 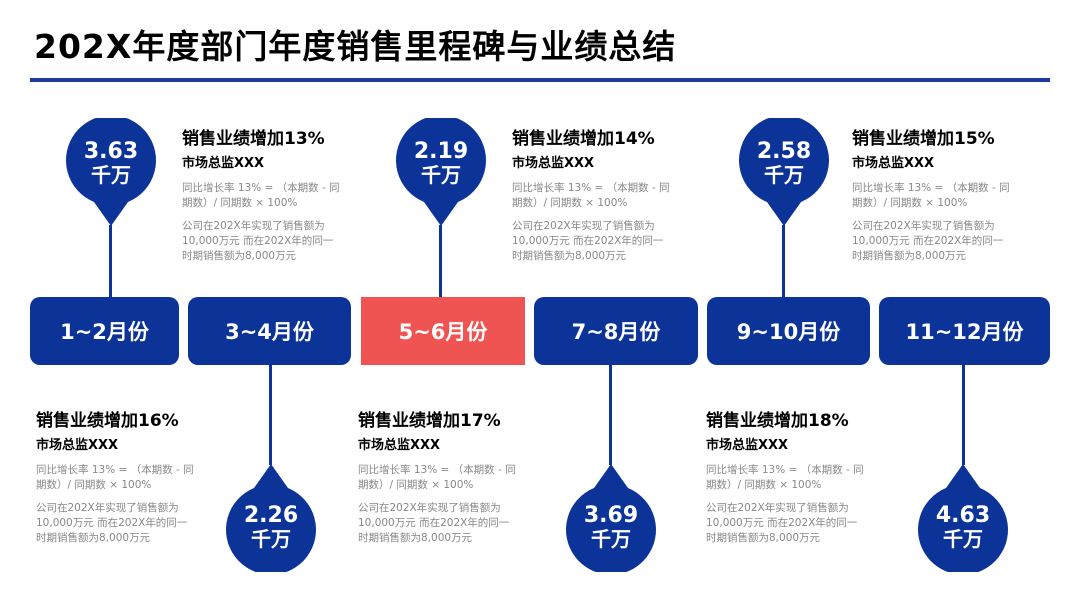 I want to click on milestone-headline: 销售业绩增加18%, so click(x=777, y=421).